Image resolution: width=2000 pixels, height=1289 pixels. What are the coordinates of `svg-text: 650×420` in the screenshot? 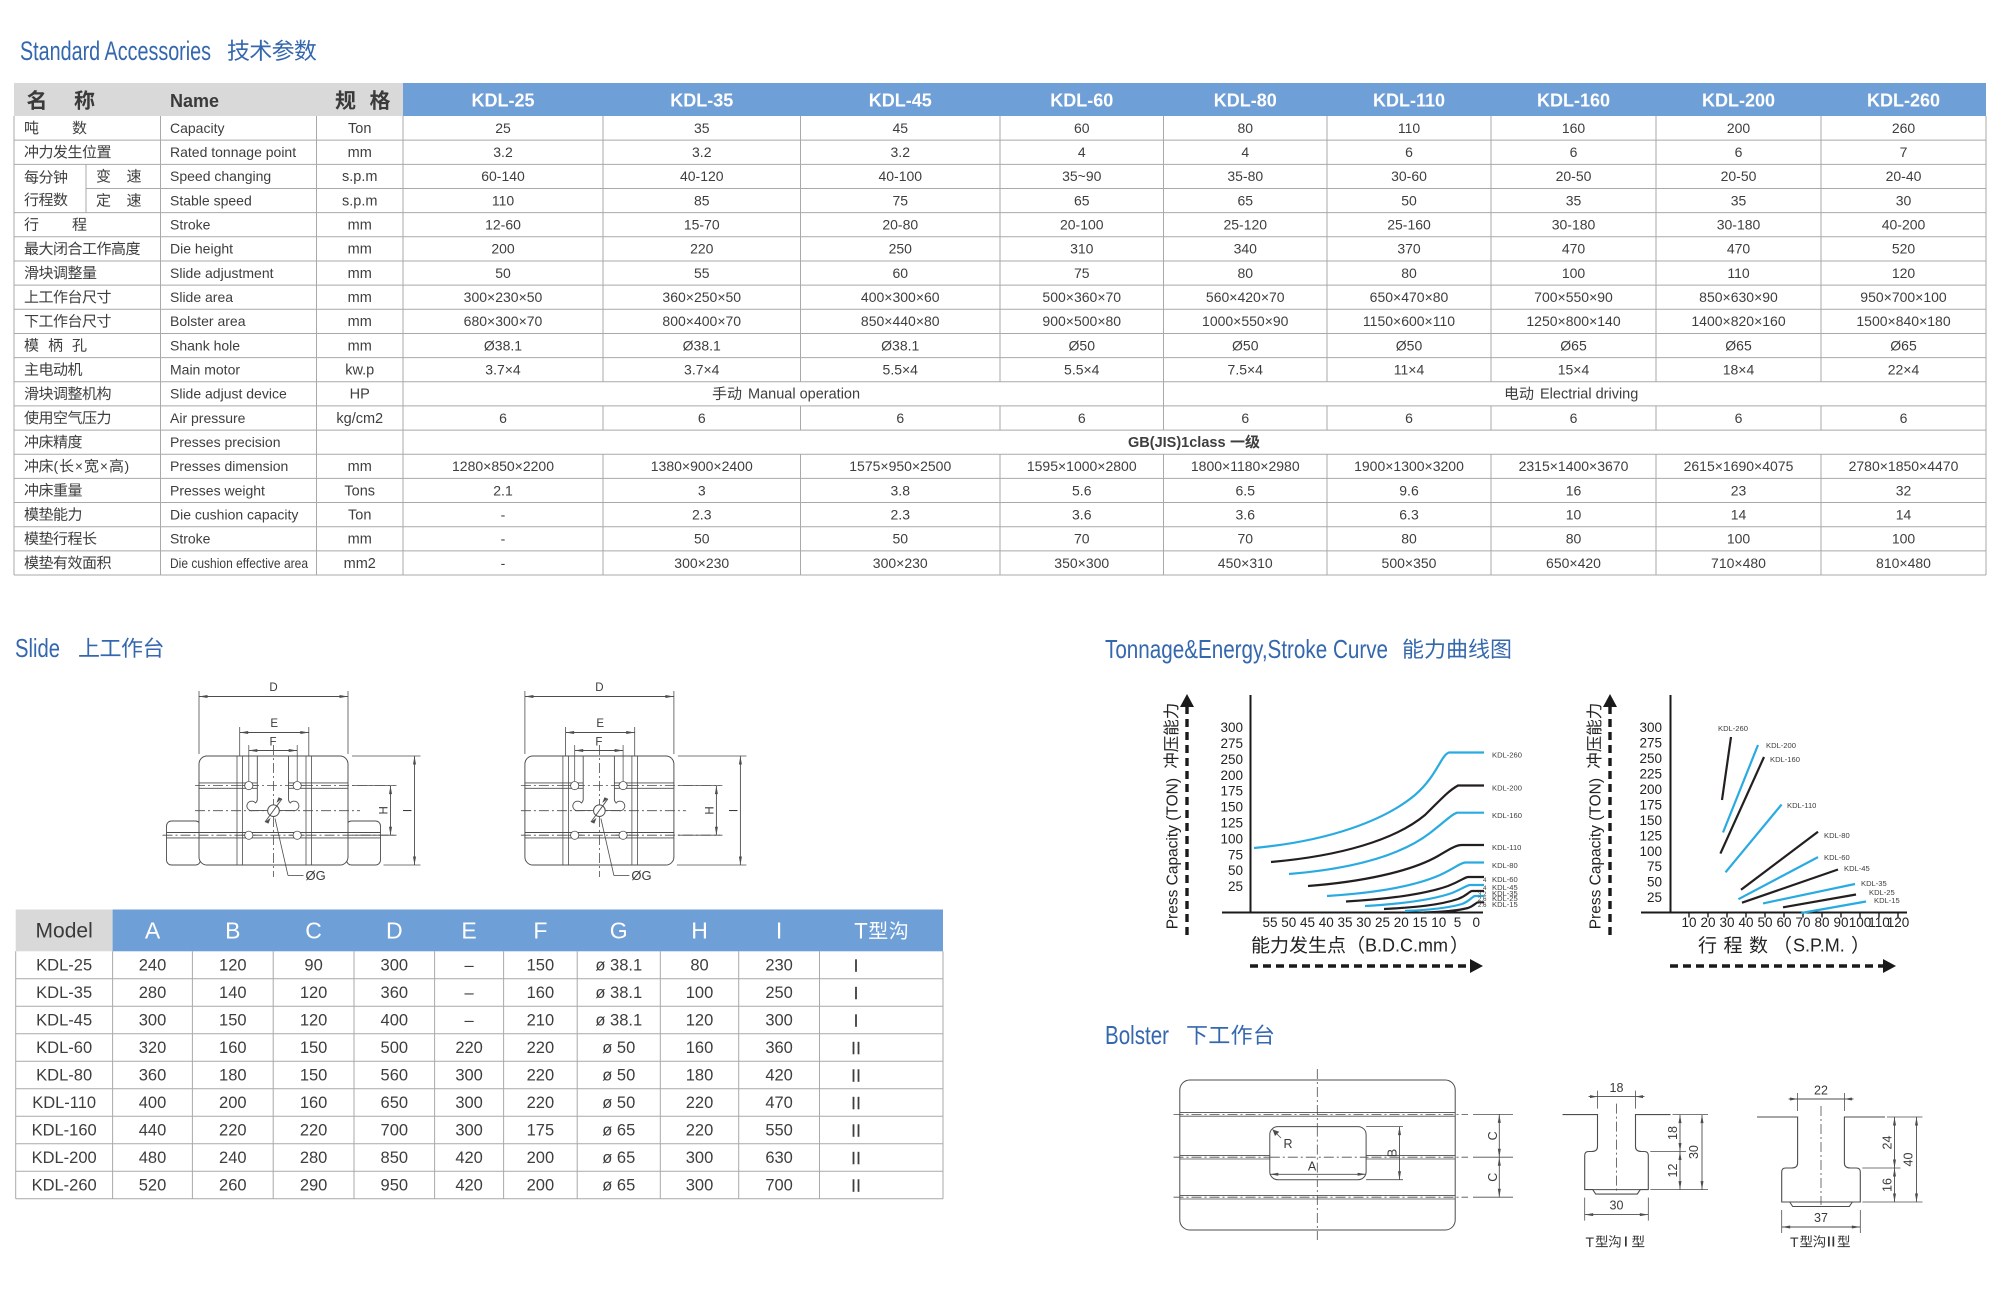 It's located at (1573, 563).